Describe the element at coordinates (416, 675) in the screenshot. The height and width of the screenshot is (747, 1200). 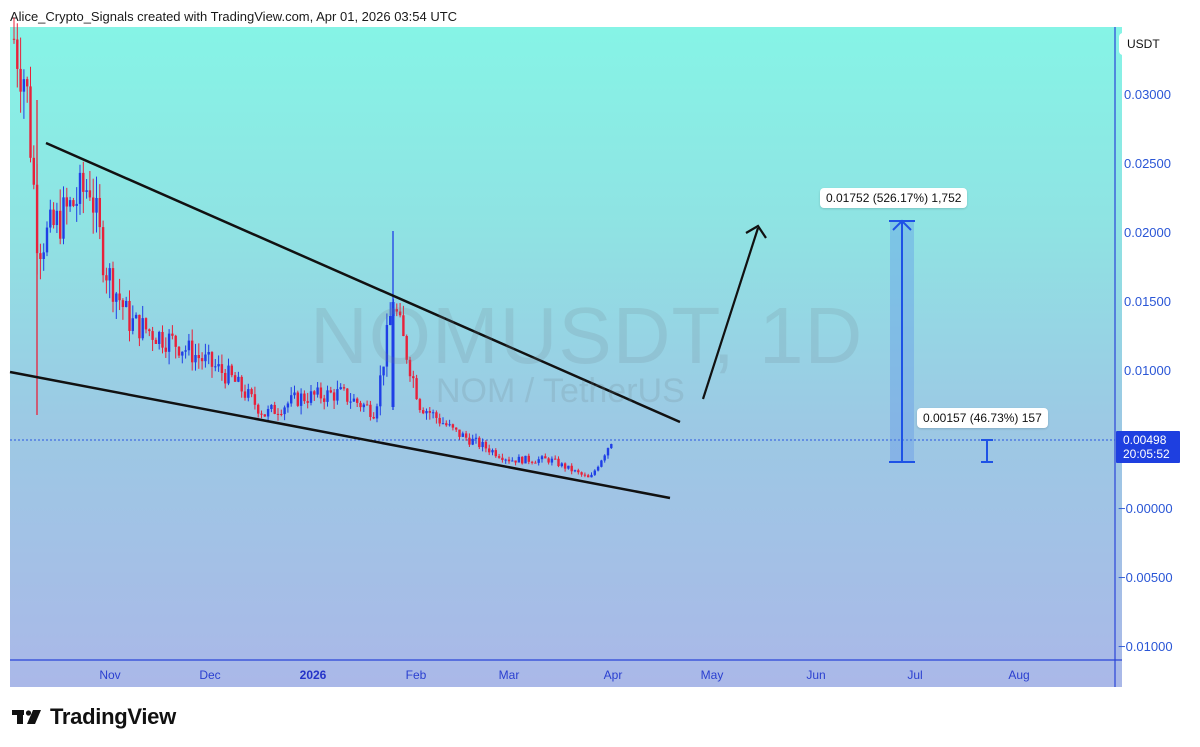
I see `time-tick: Feb` at that location.